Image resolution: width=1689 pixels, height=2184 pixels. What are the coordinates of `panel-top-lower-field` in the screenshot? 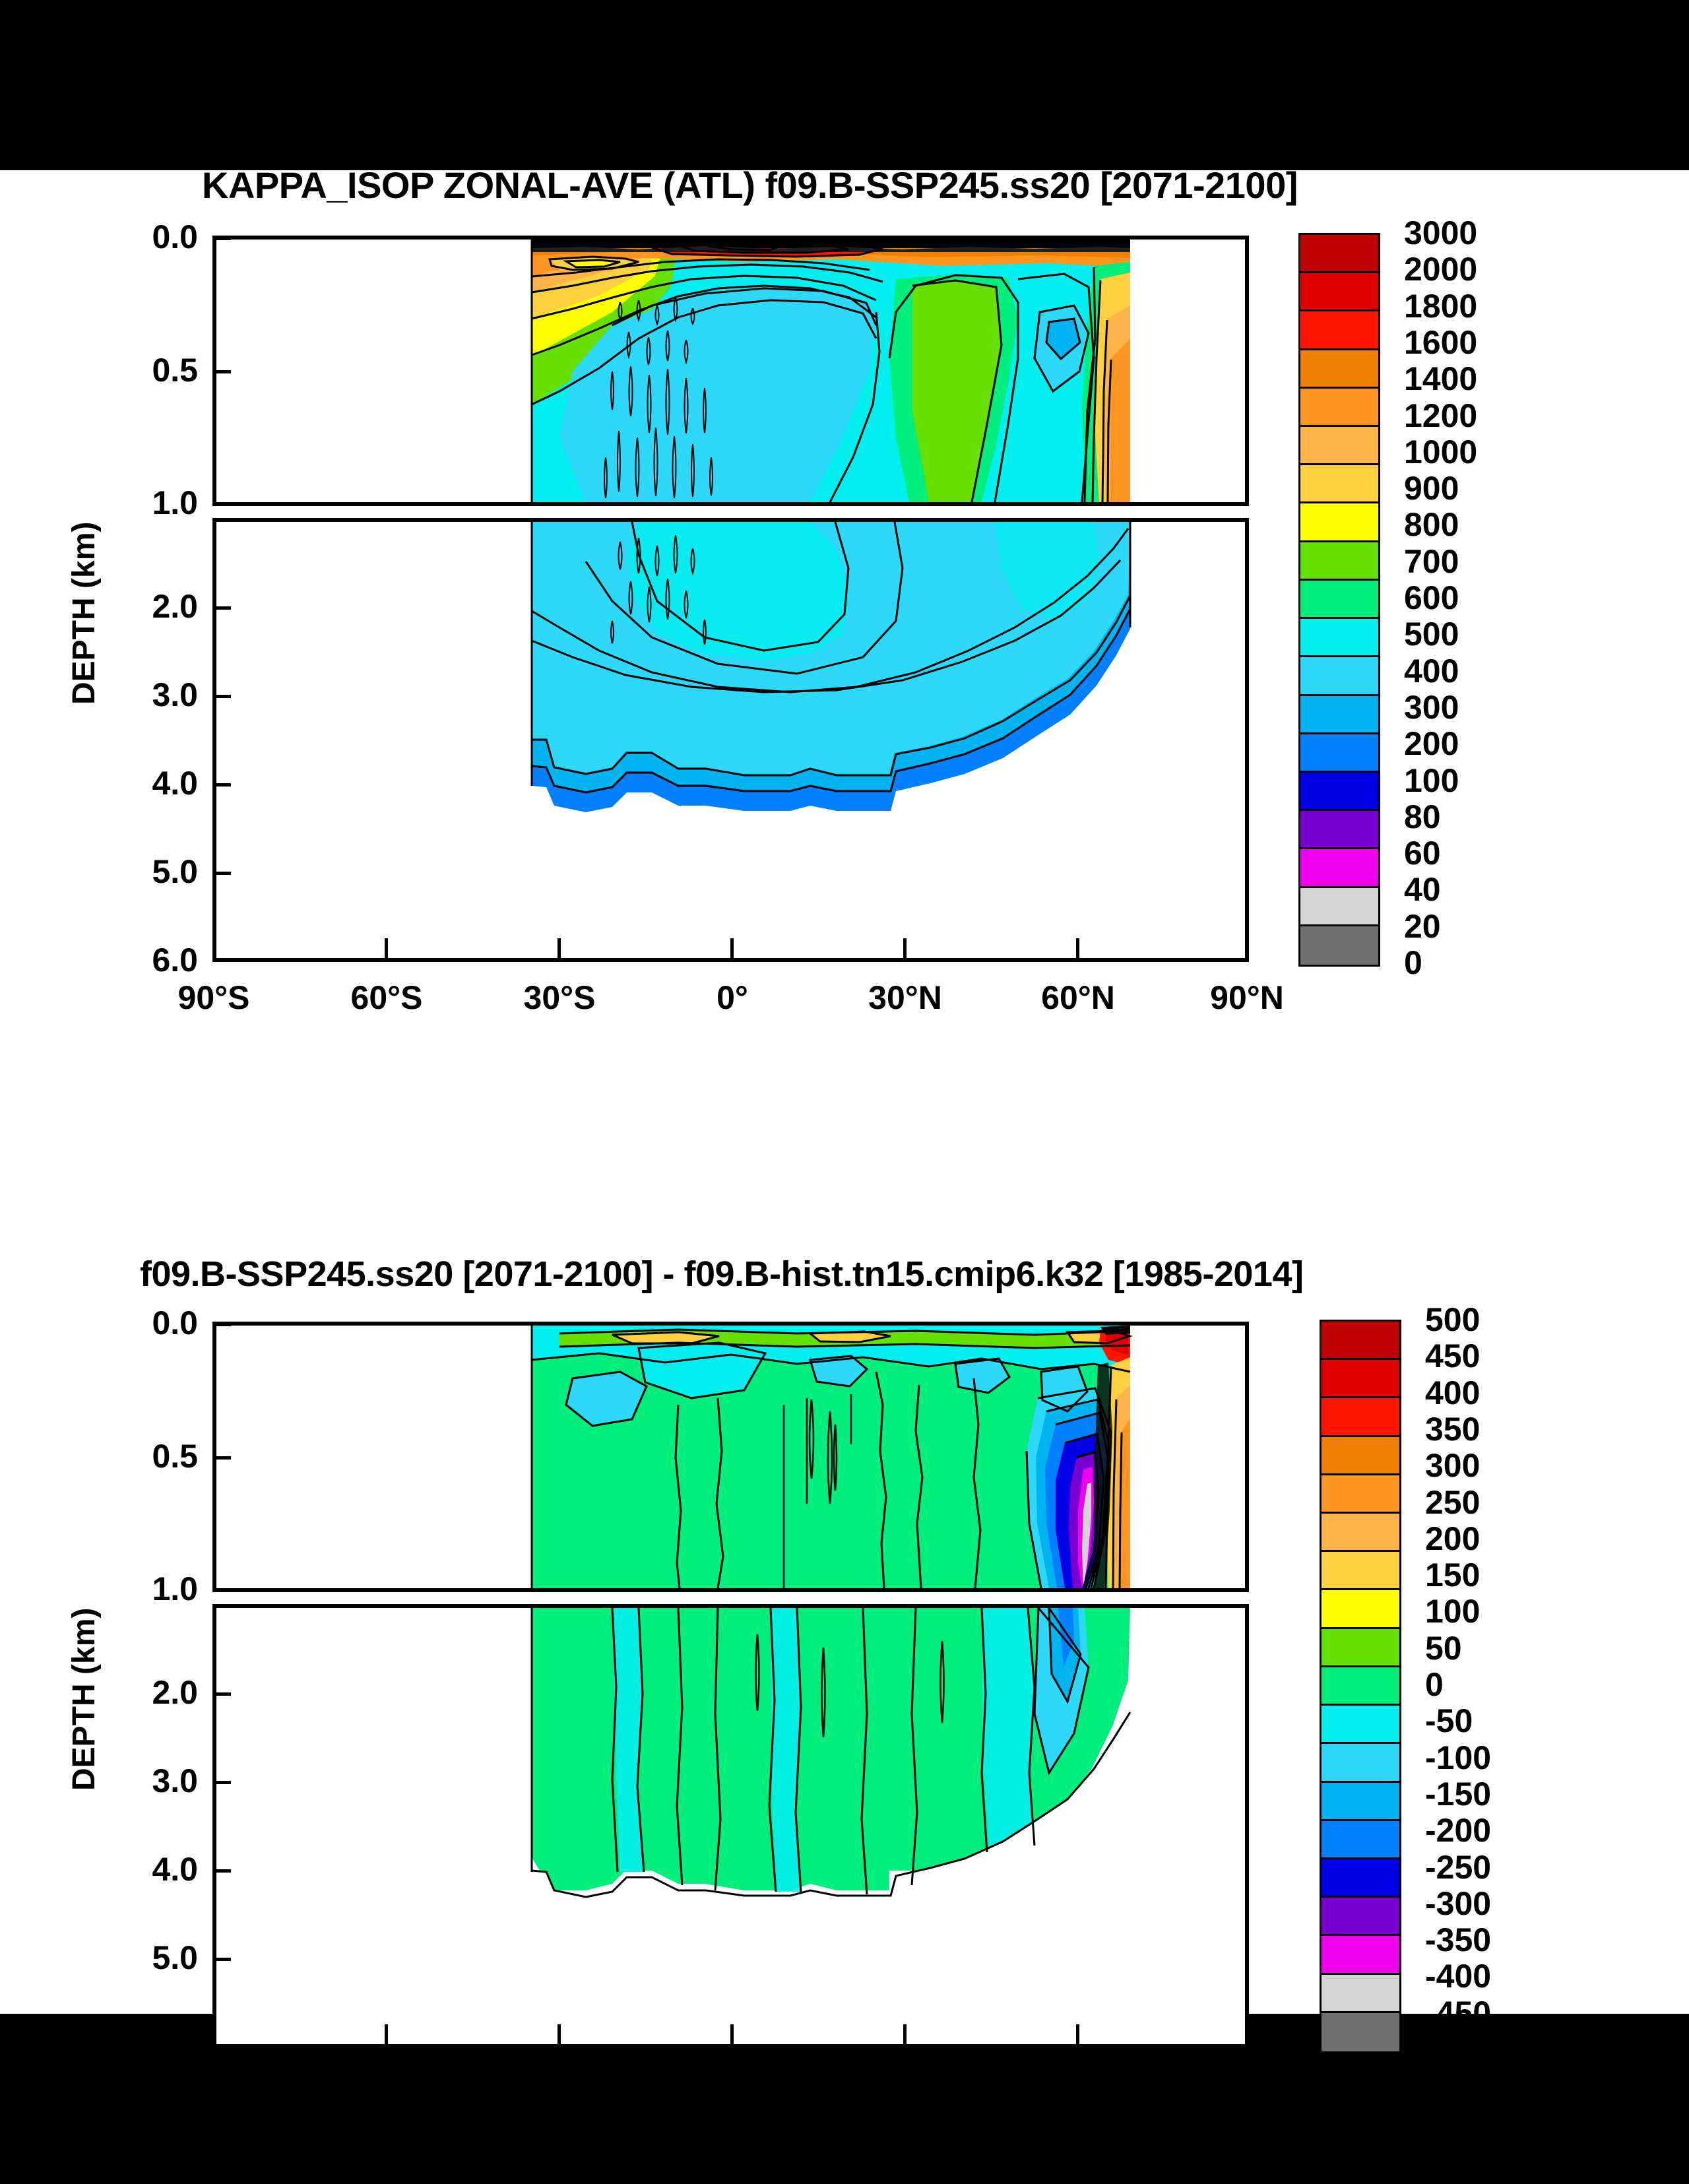 It's located at (730, 740).